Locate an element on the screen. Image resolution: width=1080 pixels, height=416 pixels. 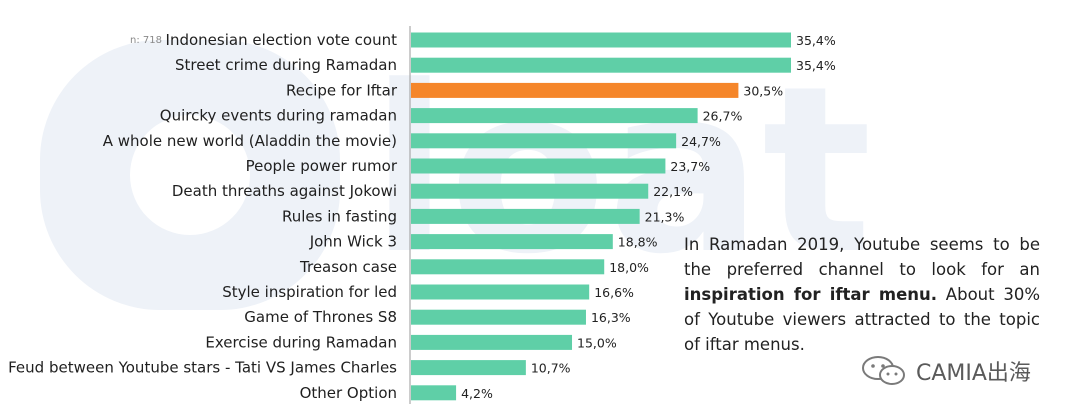
value-label-13: 10,7% is located at coordinates (551, 368).